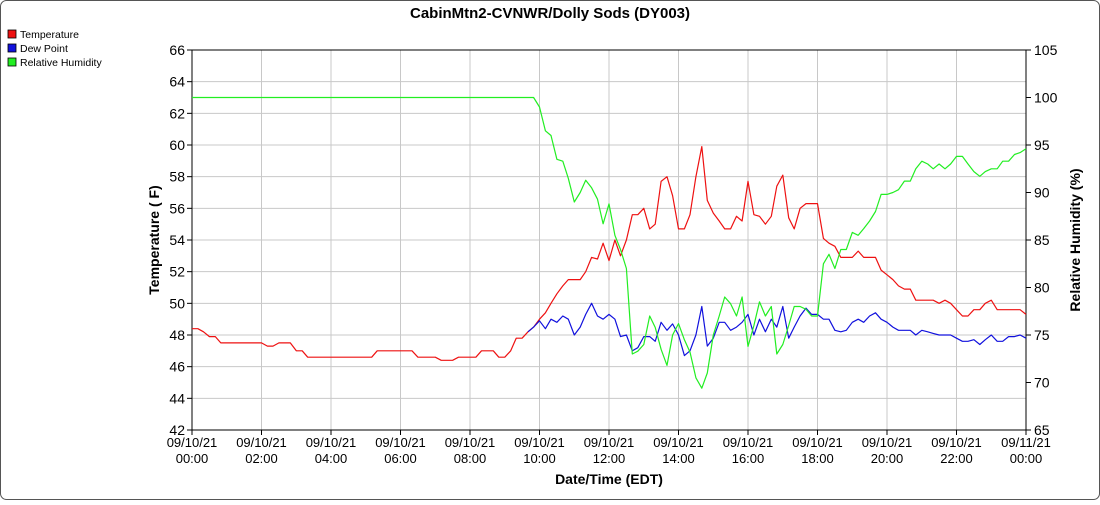 Image resolution: width=1100 pixels, height=505 pixels. Describe the element at coordinates (177, 367) in the screenshot. I see `y-tick-label: 46` at that location.